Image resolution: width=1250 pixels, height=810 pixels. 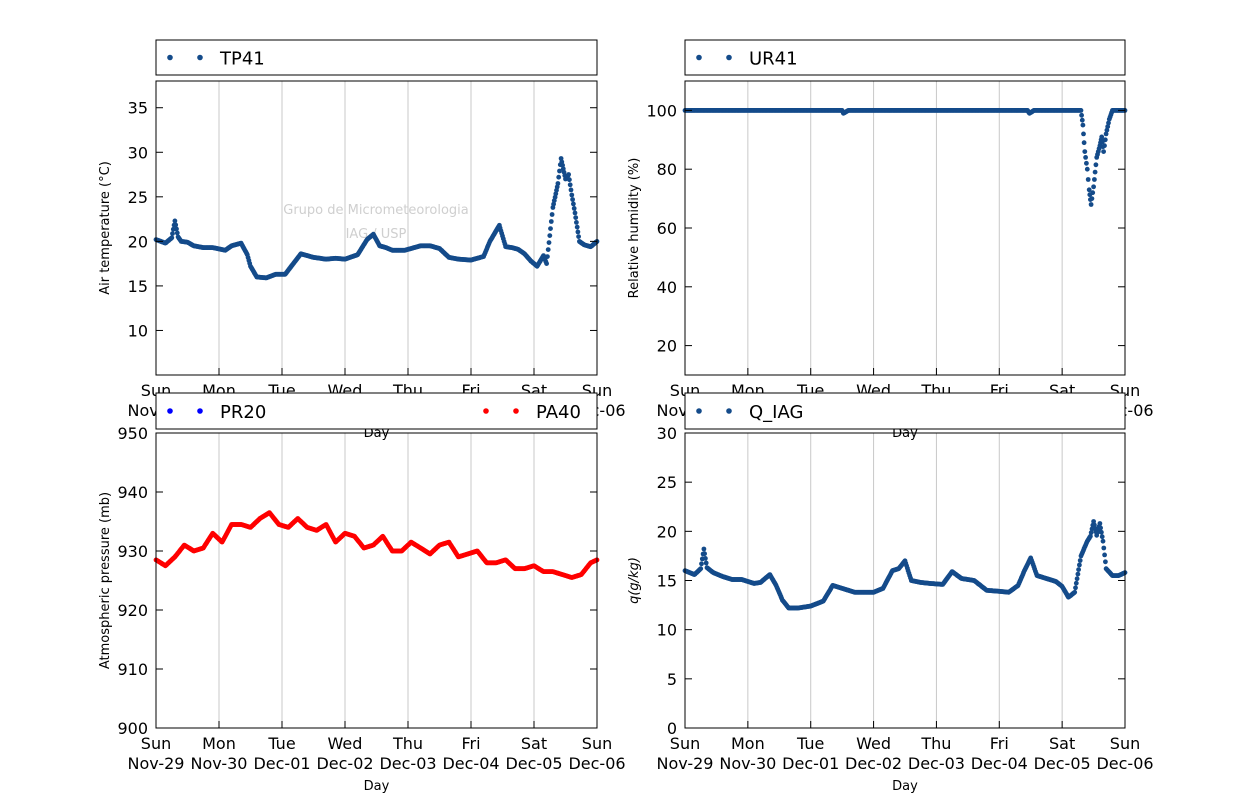 What do you see at coordinates (138, 108) in the screenshot?
I see `y-tick-label: 35` at bounding box center [138, 108].